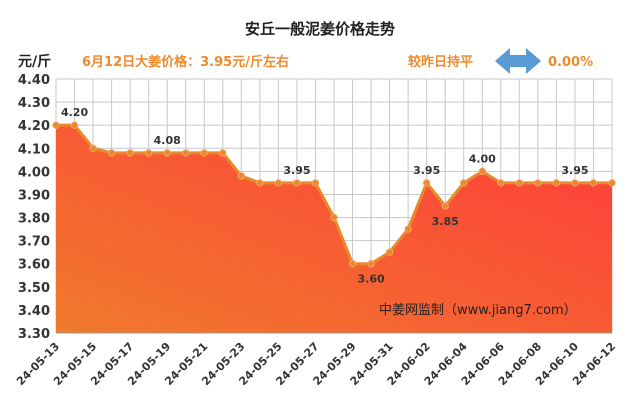 Image resolution: width=641 pixels, height=411 pixels. What do you see at coordinates (34, 334) in the screenshot?
I see `y-tick-label: 3.30` at bounding box center [34, 334].